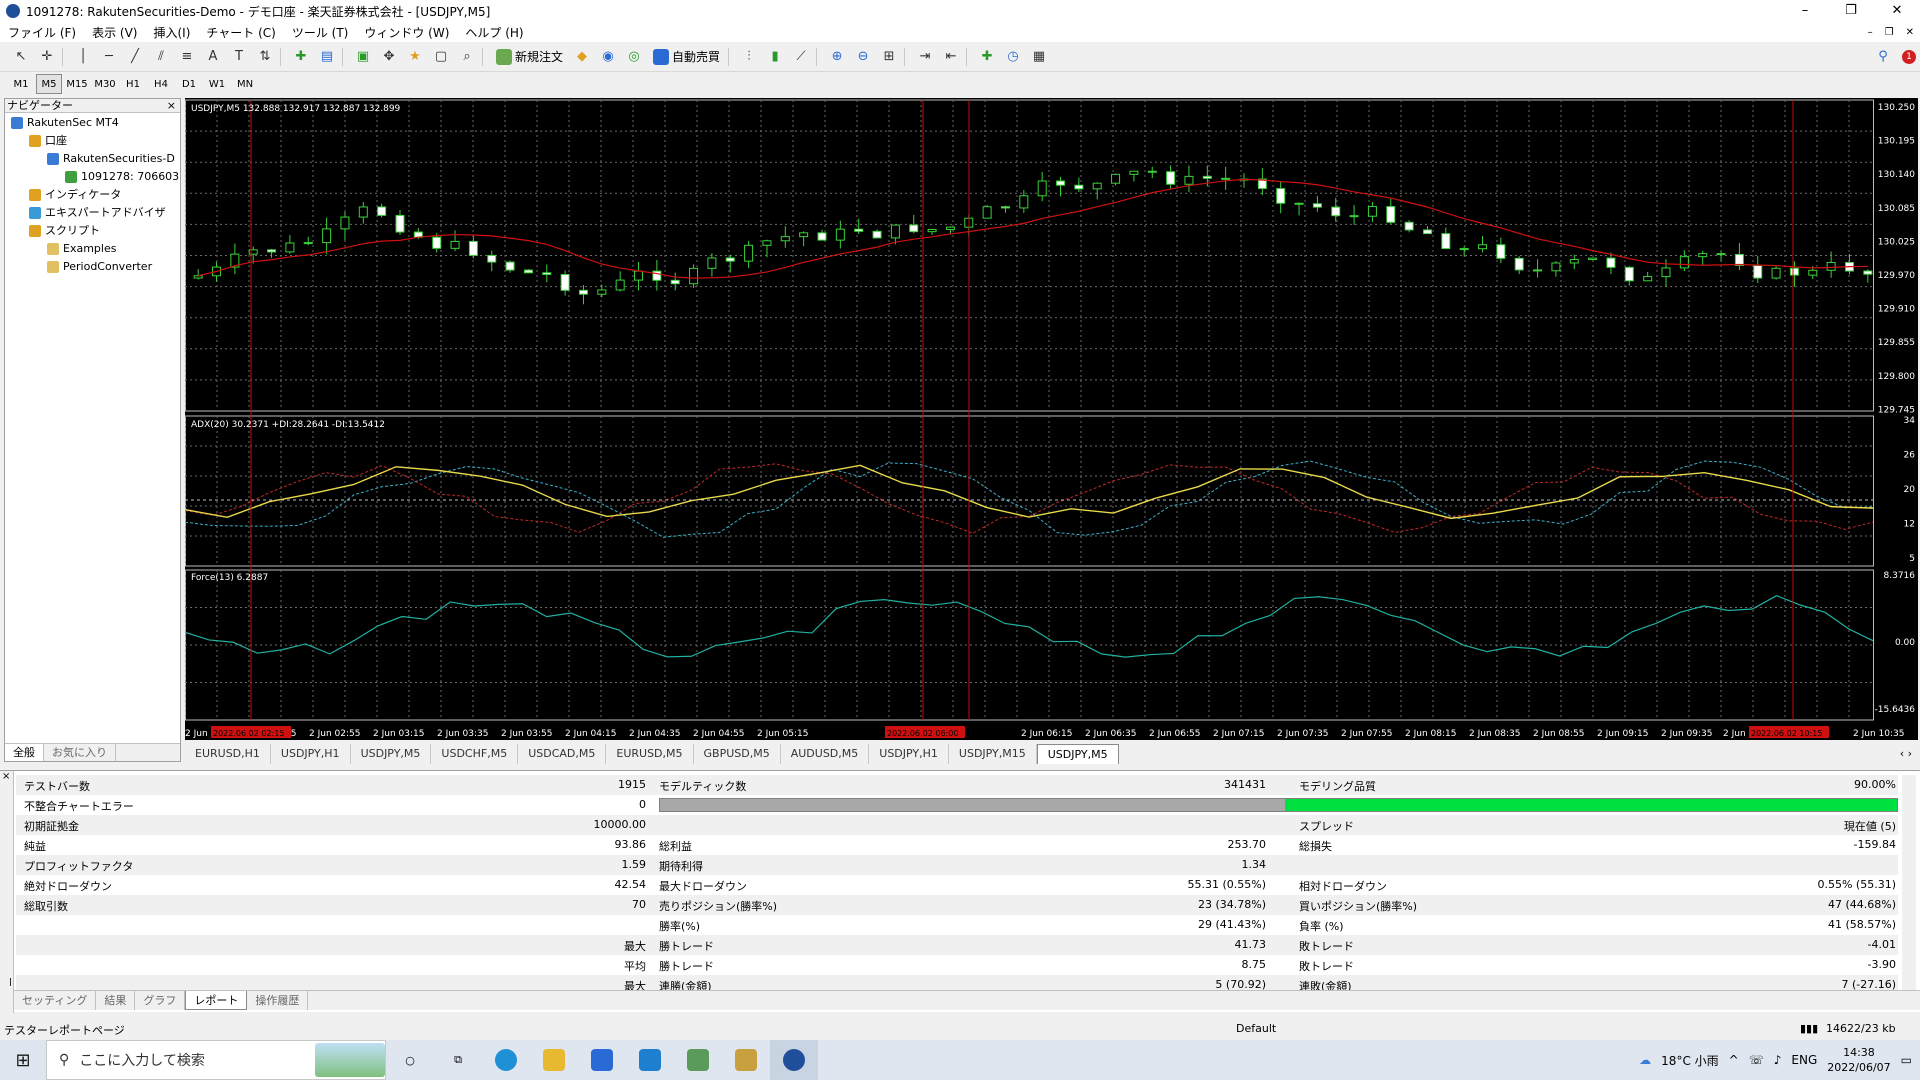 This screenshot has width=1920, height=1080. Describe the element at coordinates (825, 754) in the screenshot. I see `chart-tab: AUDUSD,M5` at that location.